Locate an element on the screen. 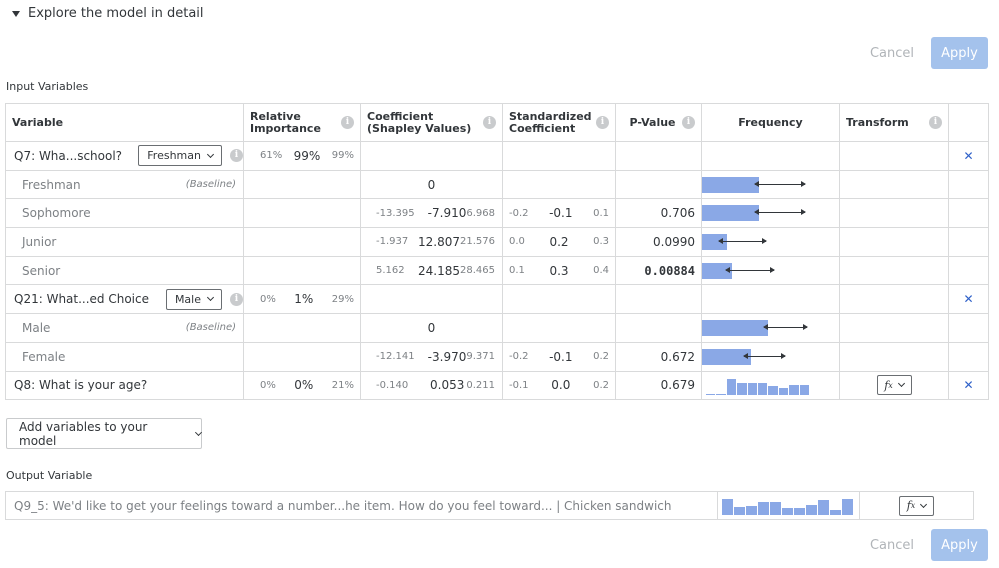 Image resolution: width=999 pixels, height=568 pixels. level-name: Junior is located at coordinates (39, 241).